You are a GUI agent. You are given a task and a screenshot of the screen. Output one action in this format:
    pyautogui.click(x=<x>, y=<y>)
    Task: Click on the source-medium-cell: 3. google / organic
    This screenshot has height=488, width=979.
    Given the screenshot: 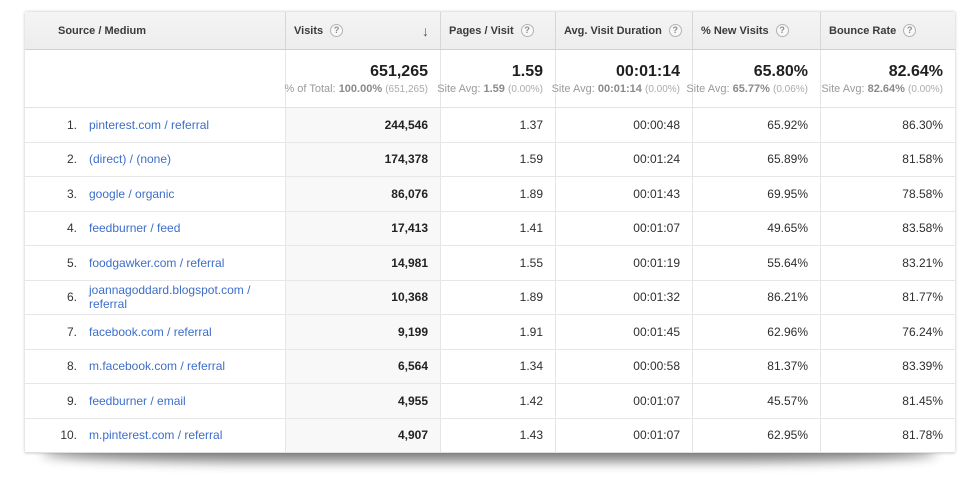 What is the action you would take?
    pyautogui.click(x=155, y=194)
    